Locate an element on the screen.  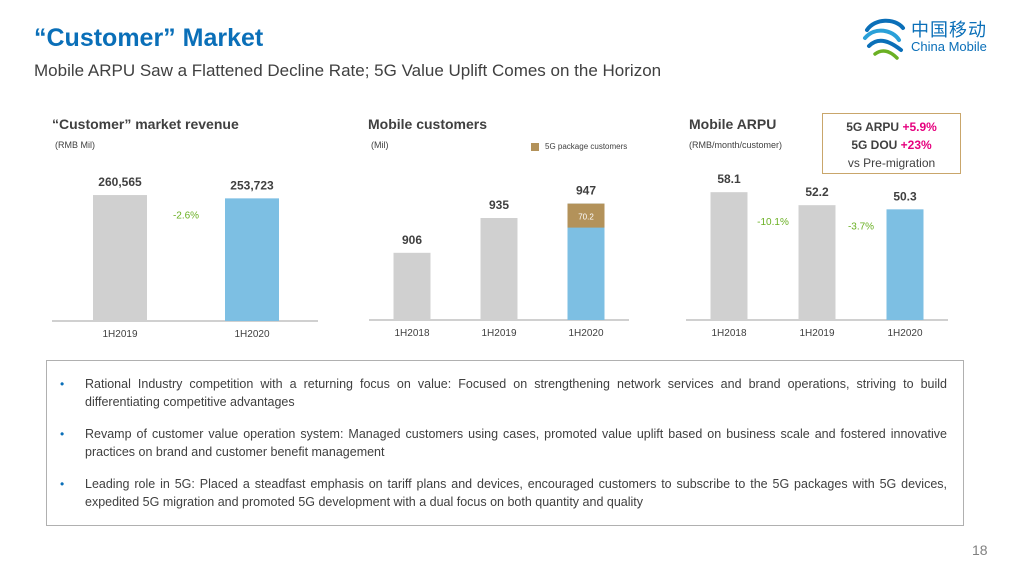
arpu-value-label: 52.2 is located at coordinates (817, 192).